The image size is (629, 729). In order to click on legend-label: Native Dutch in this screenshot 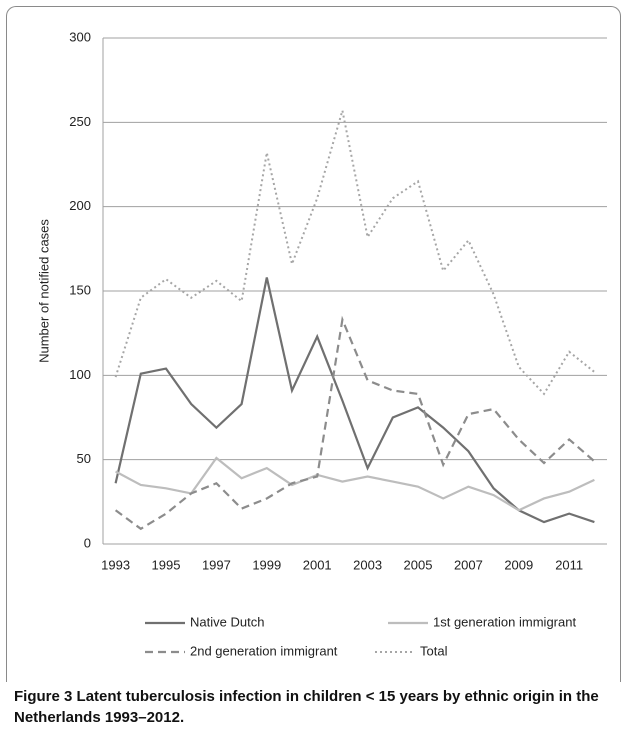, I will do `click(227, 621)`.